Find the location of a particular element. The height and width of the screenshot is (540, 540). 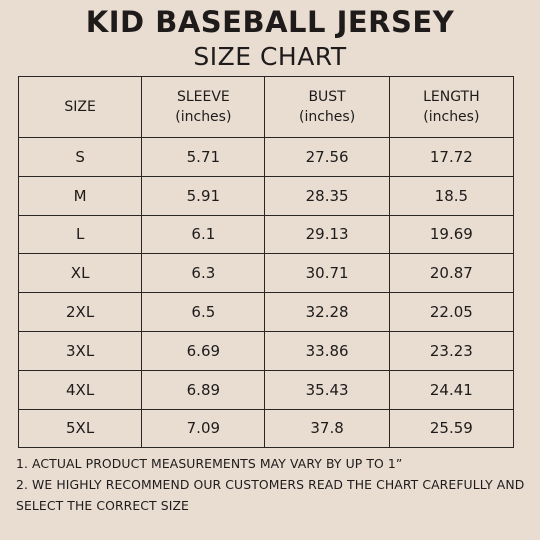

table-row: XL 6.3 30.71 20.87 is located at coordinates (266, 273).